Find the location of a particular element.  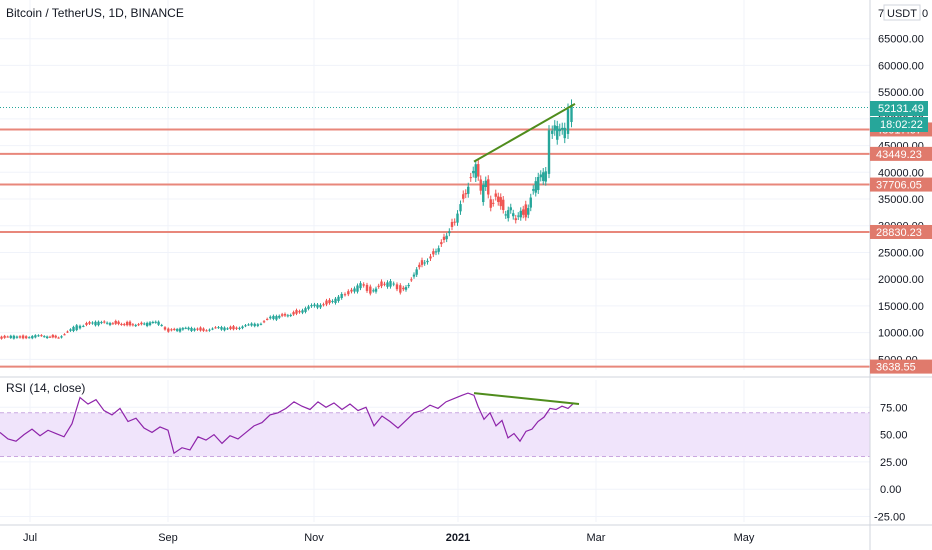

price-trendline is located at coordinates (524, 133).